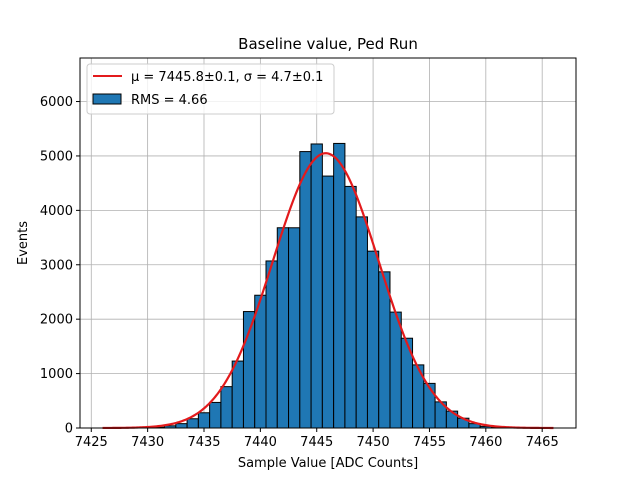 The image size is (640, 480). What do you see at coordinates (56, 374) in the screenshot?
I see `y-tick-label: 1000` at bounding box center [56, 374].